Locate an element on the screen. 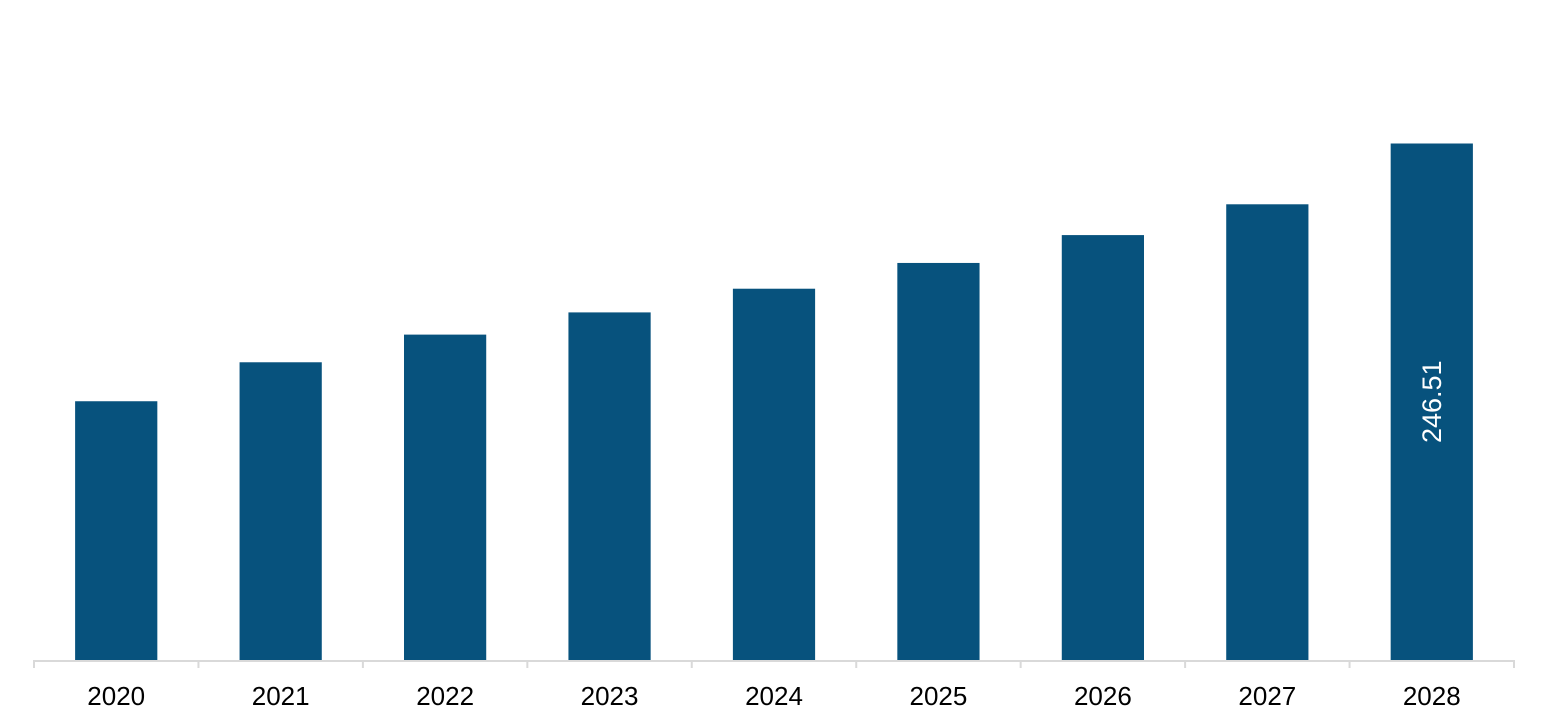  bar-2028 is located at coordinates (1431, 401).